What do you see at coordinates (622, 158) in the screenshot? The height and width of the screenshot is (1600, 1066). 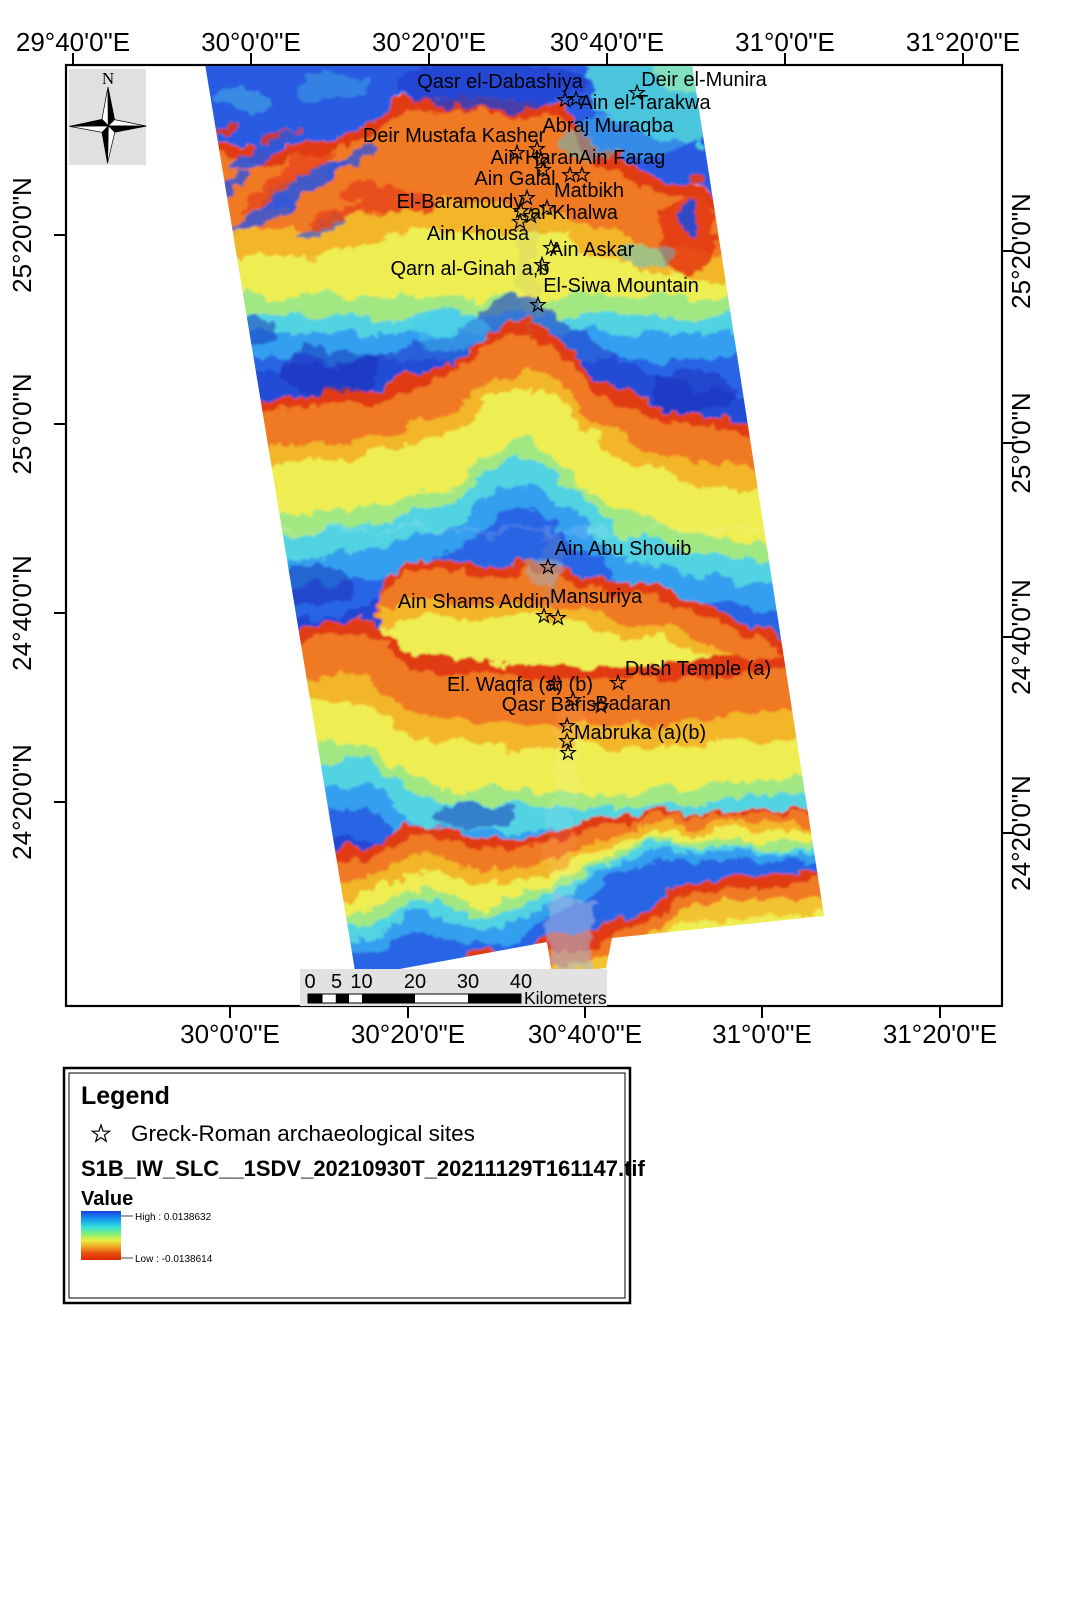 I see `svg-text: Ain Farag` at bounding box center [622, 158].